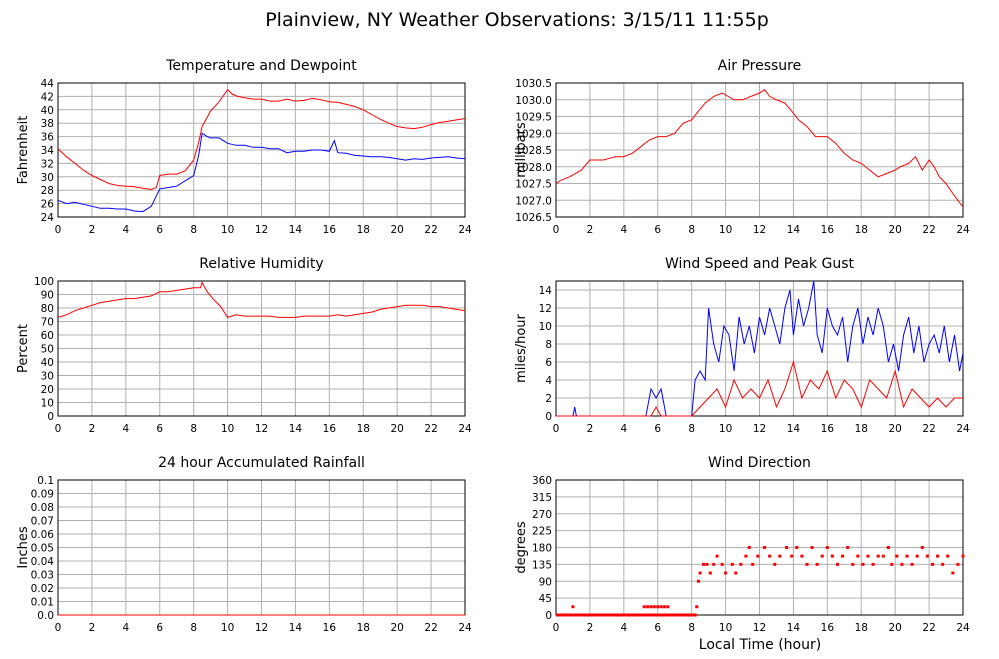  What do you see at coordinates (47, 404) in the screenshot?
I see `humidity-y-tick-label: 10` at bounding box center [47, 404].